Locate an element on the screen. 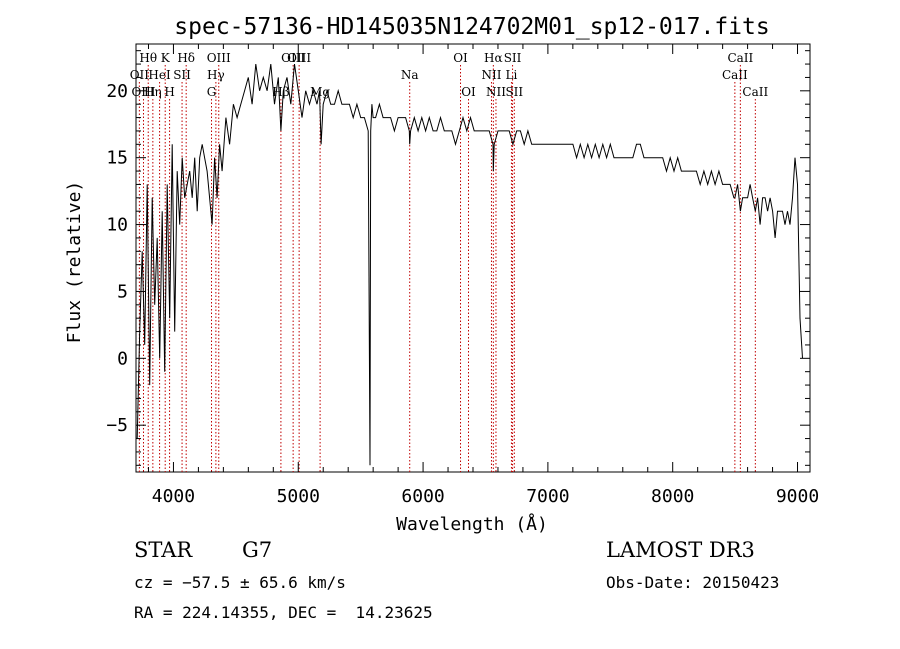 Image resolution: width=900 pixels, height=649 pixels. survey-name: LAMOST DR3 is located at coordinates (680, 550).